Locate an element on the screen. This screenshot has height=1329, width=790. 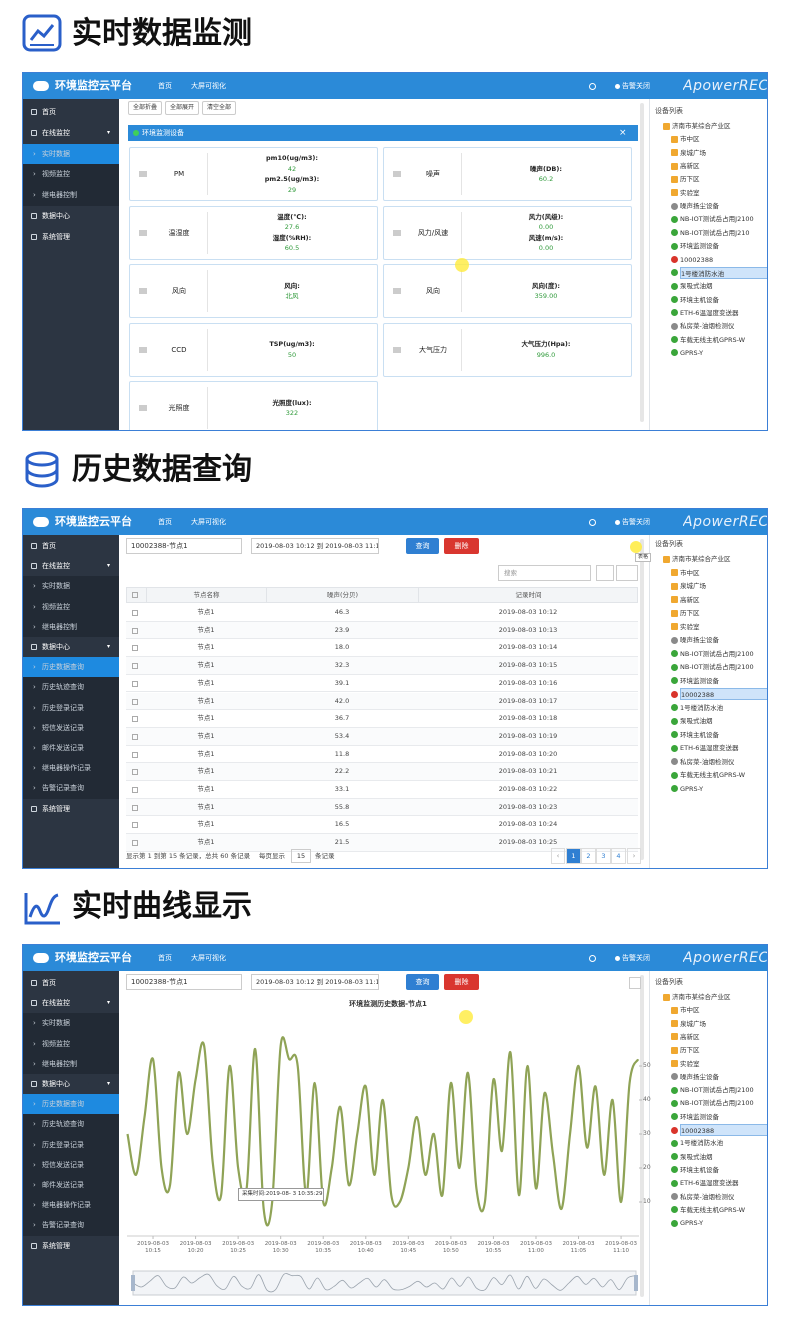
page-prev: ‹ is located at coordinates (558, 856).